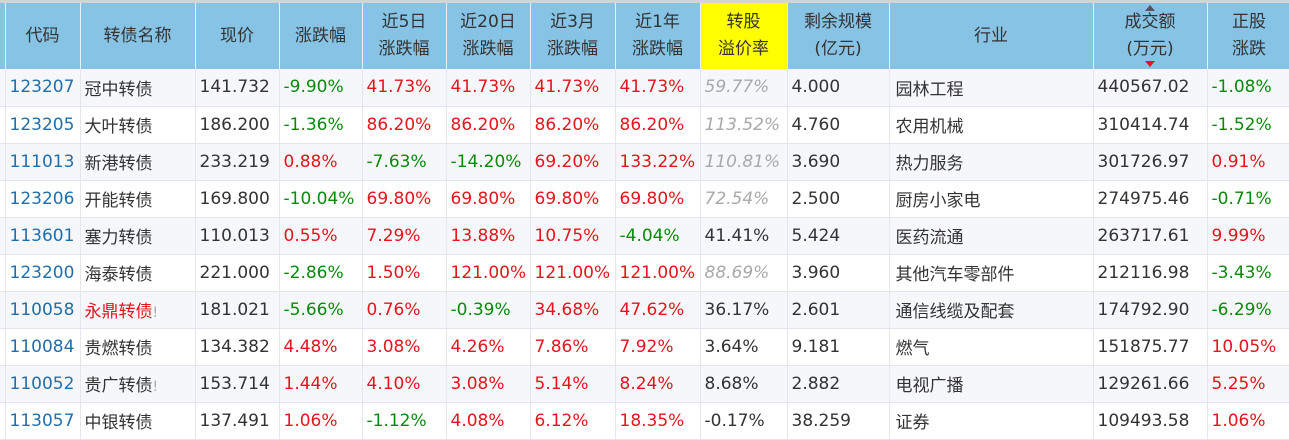 This screenshot has height=440, width=1289. What do you see at coordinates (404, 420) in the screenshot?
I see `cell-d5: -1.12%` at bounding box center [404, 420].